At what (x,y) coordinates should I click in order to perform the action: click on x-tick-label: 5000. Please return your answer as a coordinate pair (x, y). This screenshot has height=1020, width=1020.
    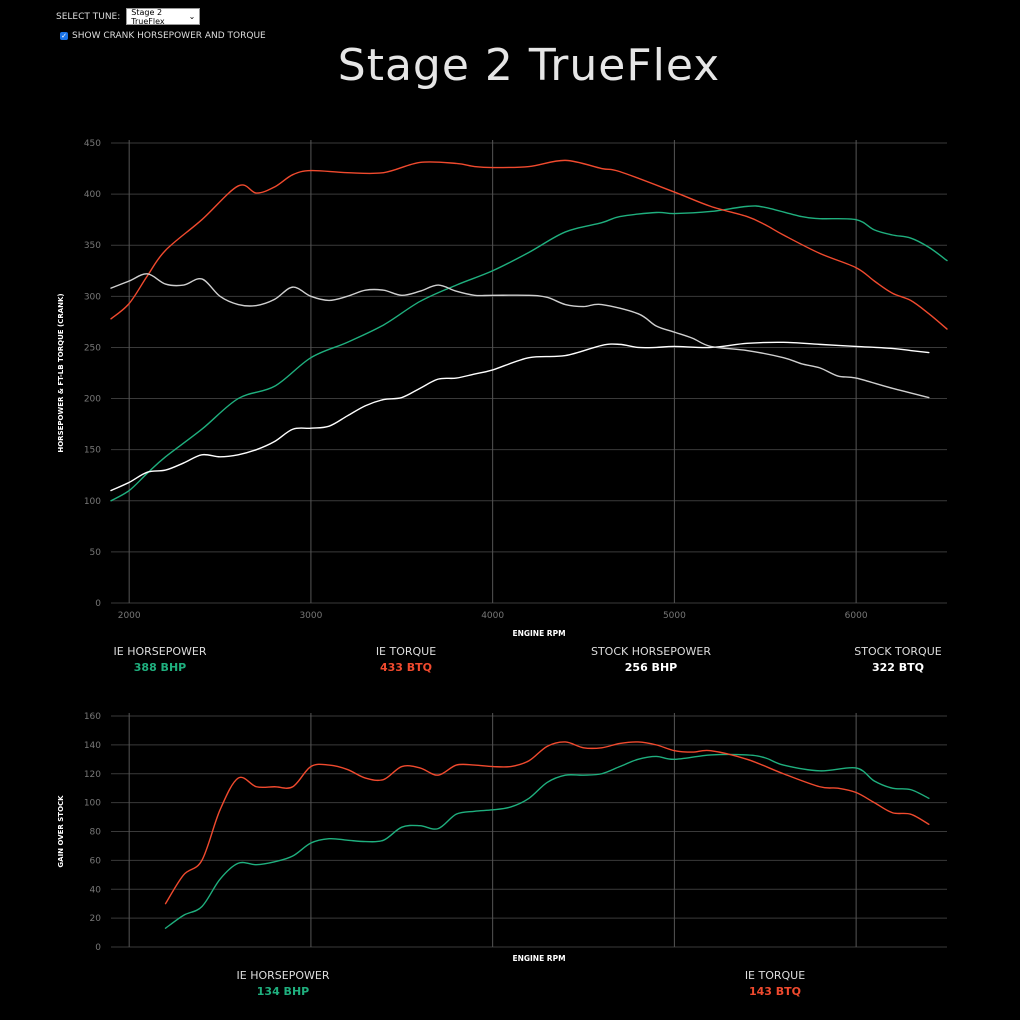
    Looking at the image, I should click on (674, 616).